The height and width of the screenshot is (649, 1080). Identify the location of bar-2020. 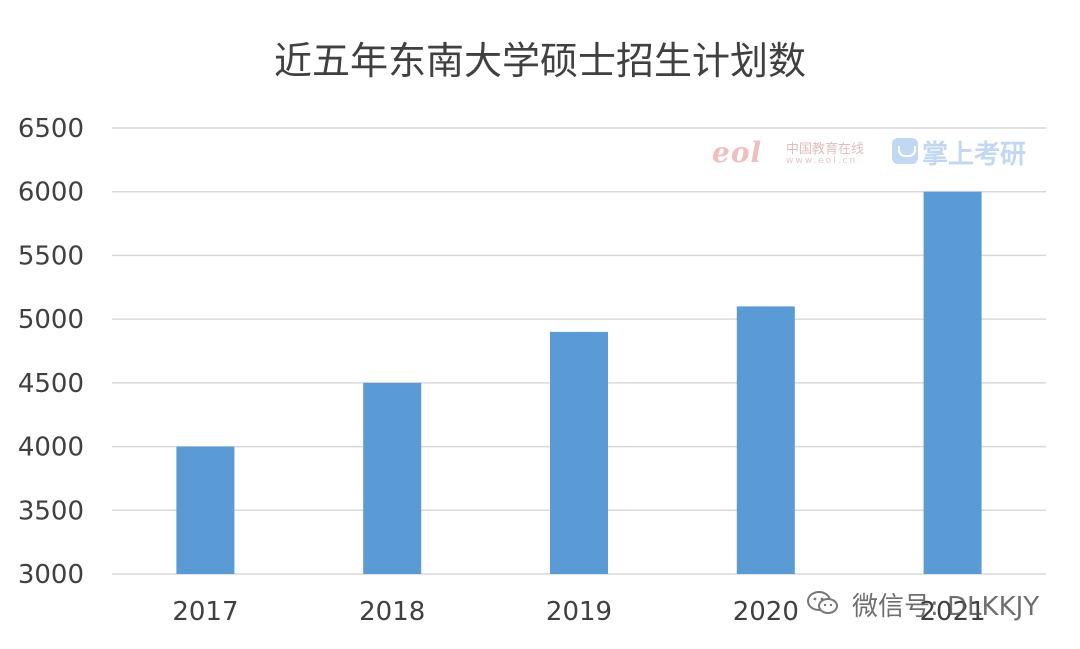
(765, 440).